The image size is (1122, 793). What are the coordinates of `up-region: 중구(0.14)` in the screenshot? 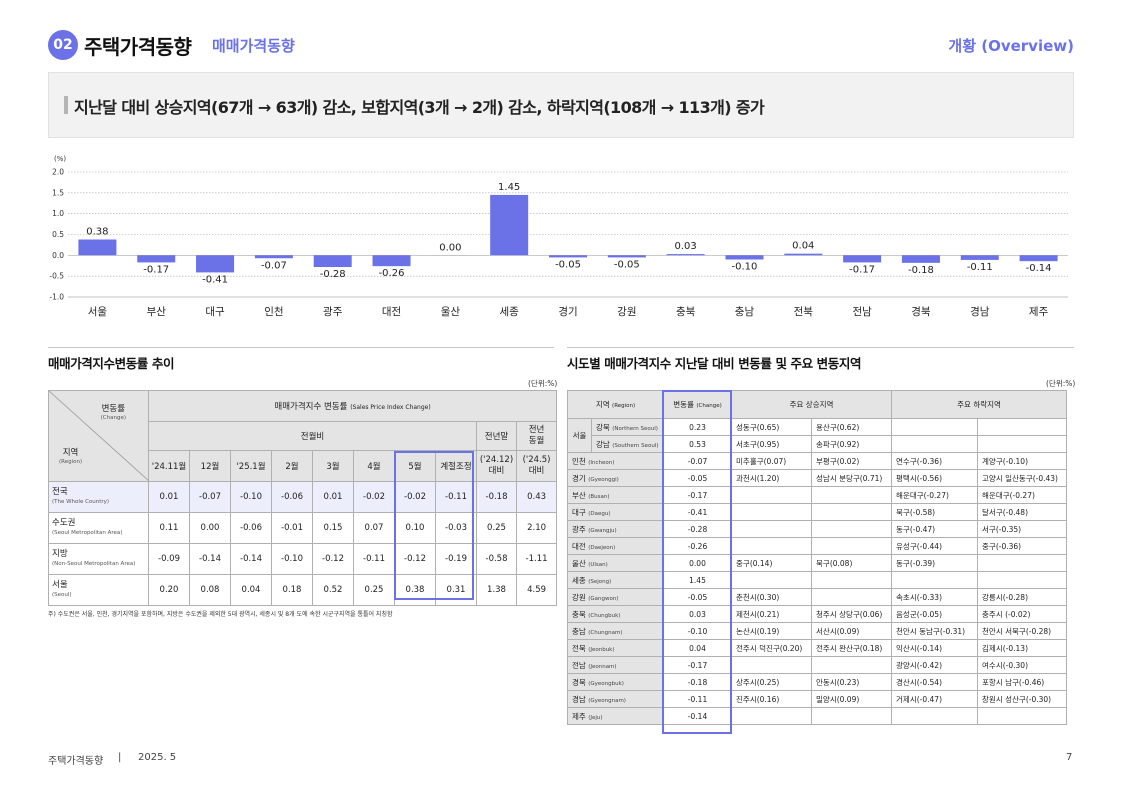 It's located at (772, 563).